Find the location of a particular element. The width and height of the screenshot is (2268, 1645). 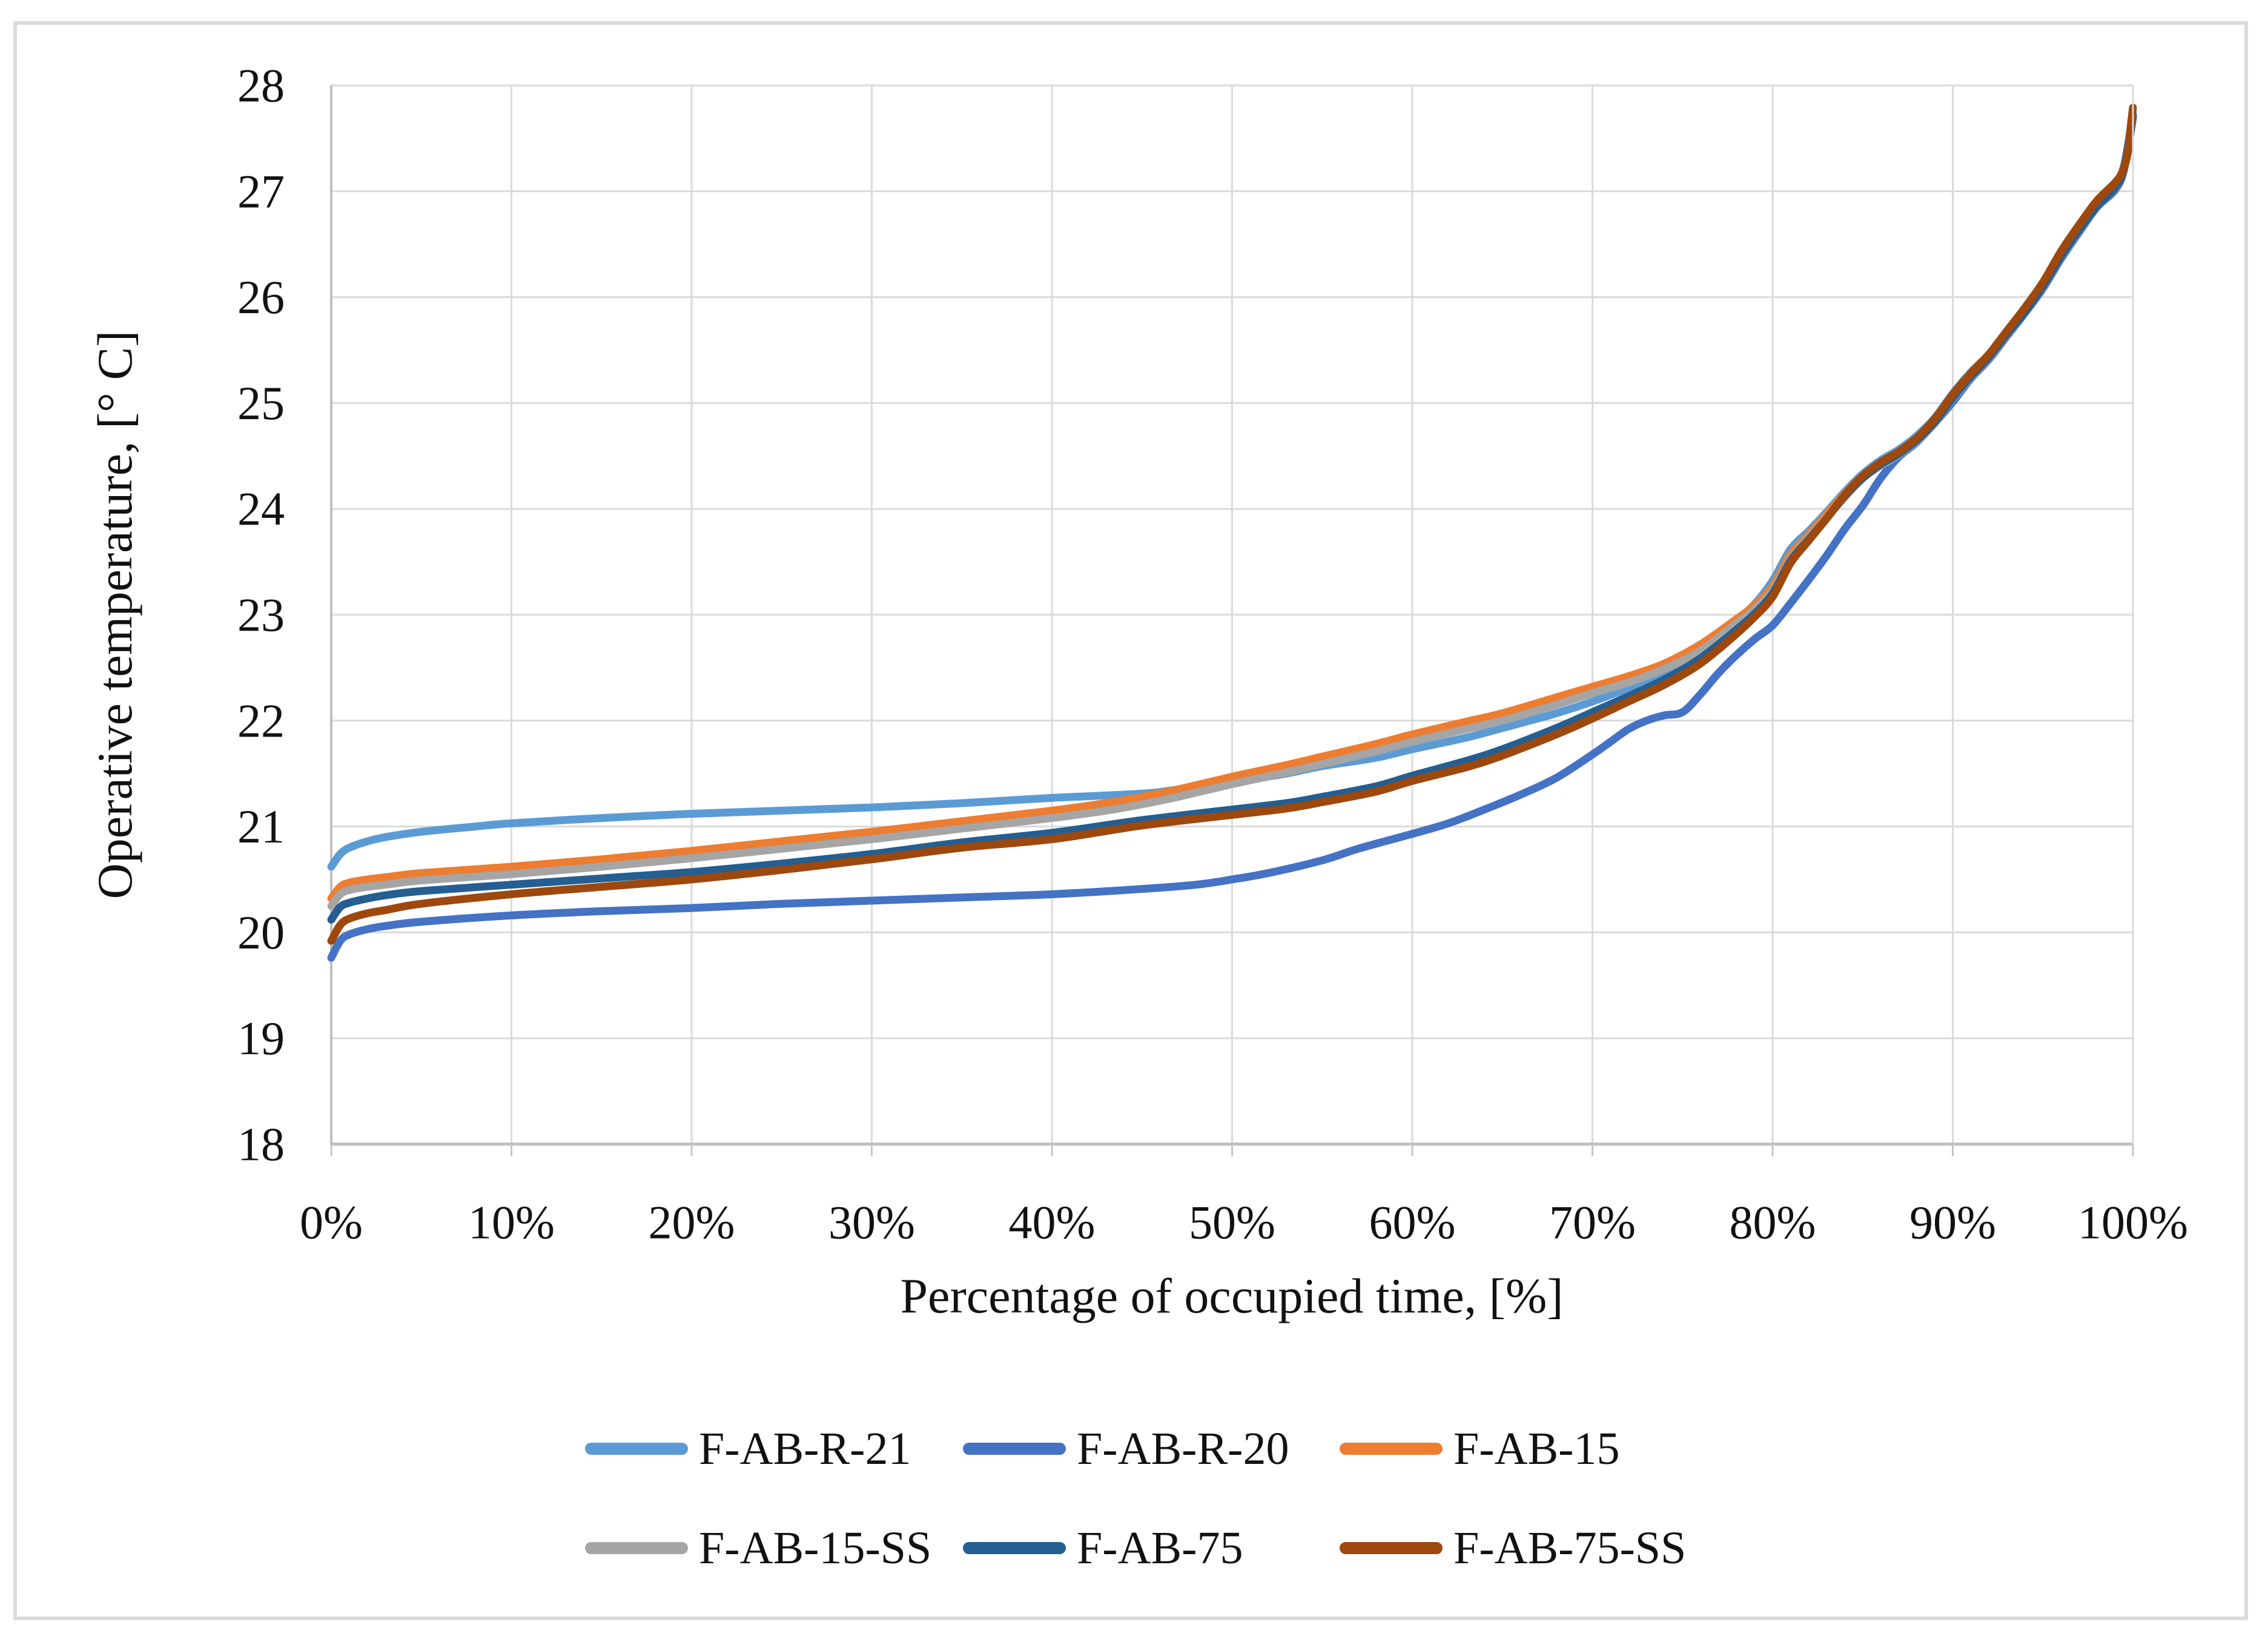

x-tick-label: 60% is located at coordinates (1412, 1222).